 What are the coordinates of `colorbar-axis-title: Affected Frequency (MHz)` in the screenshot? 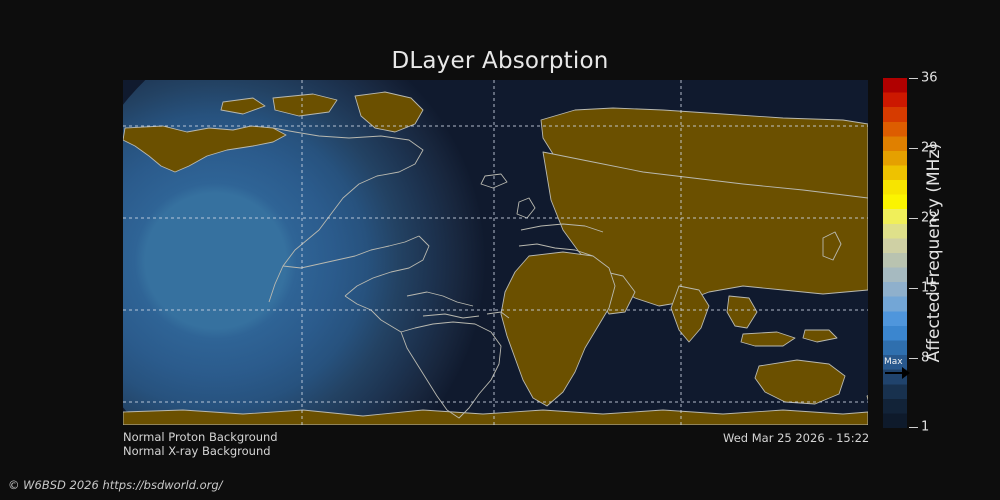 It's located at (934, 253).